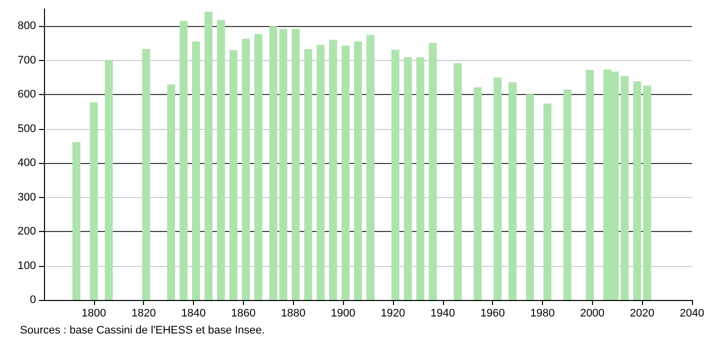 Image resolution: width=710 pixels, height=340 pixels. Describe the element at coordinates (642, 314) in the screenshot. I see `x-tick-label: 2020` at that location.